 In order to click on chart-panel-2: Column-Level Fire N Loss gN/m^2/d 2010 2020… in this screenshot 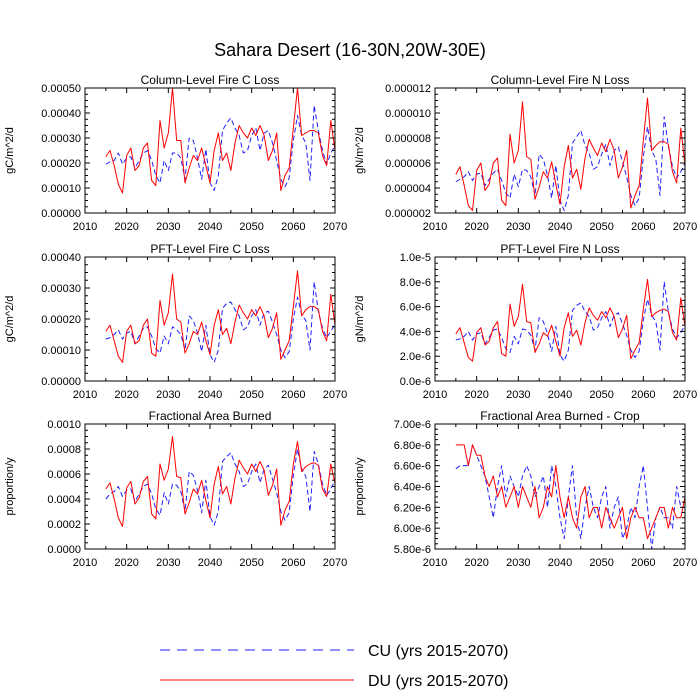, I will do `click(525, 153)`.